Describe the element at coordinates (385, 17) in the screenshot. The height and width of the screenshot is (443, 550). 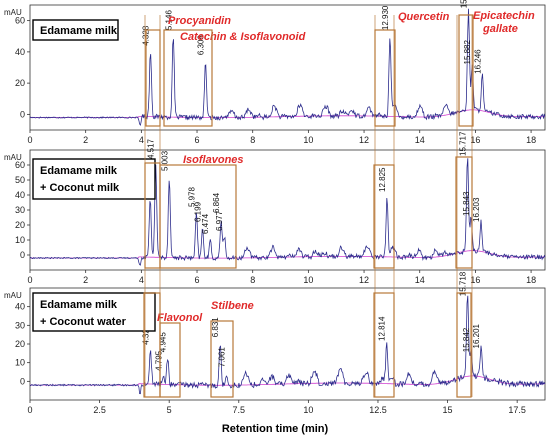
I see `peak-label: 12.930` at that location.